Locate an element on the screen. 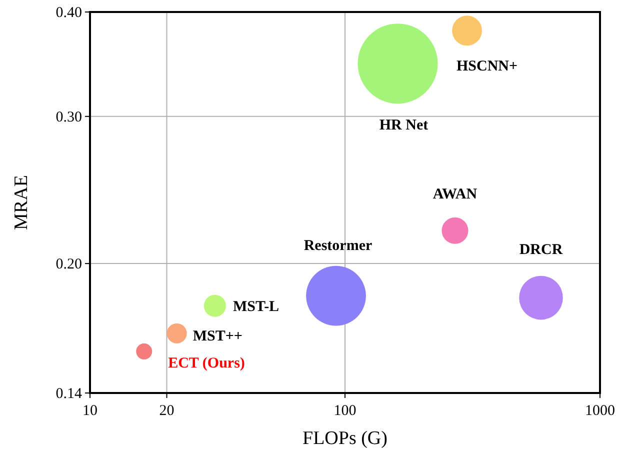  series-label: HR Net is located at coordinates (403, 126).